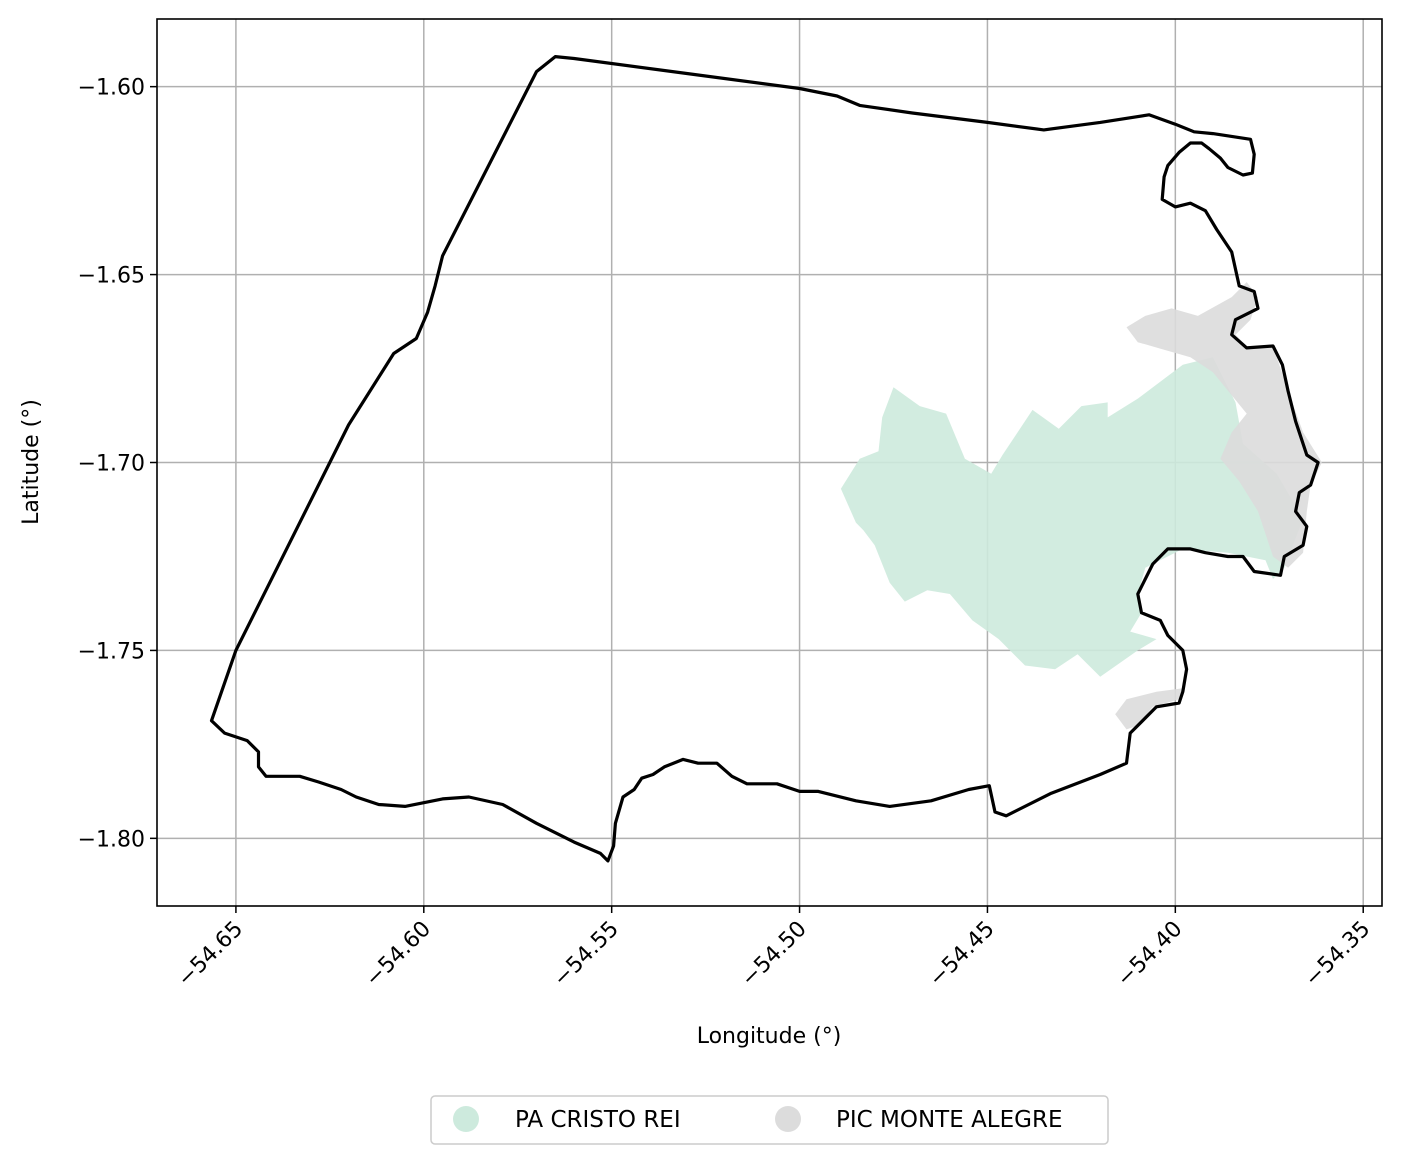 This screenshot has height=1163, width=1426. What do you see at coordinates (210, 954) in the screenshot?
I see `x-tick-label: −54.65` at bounding box center [210, 954].